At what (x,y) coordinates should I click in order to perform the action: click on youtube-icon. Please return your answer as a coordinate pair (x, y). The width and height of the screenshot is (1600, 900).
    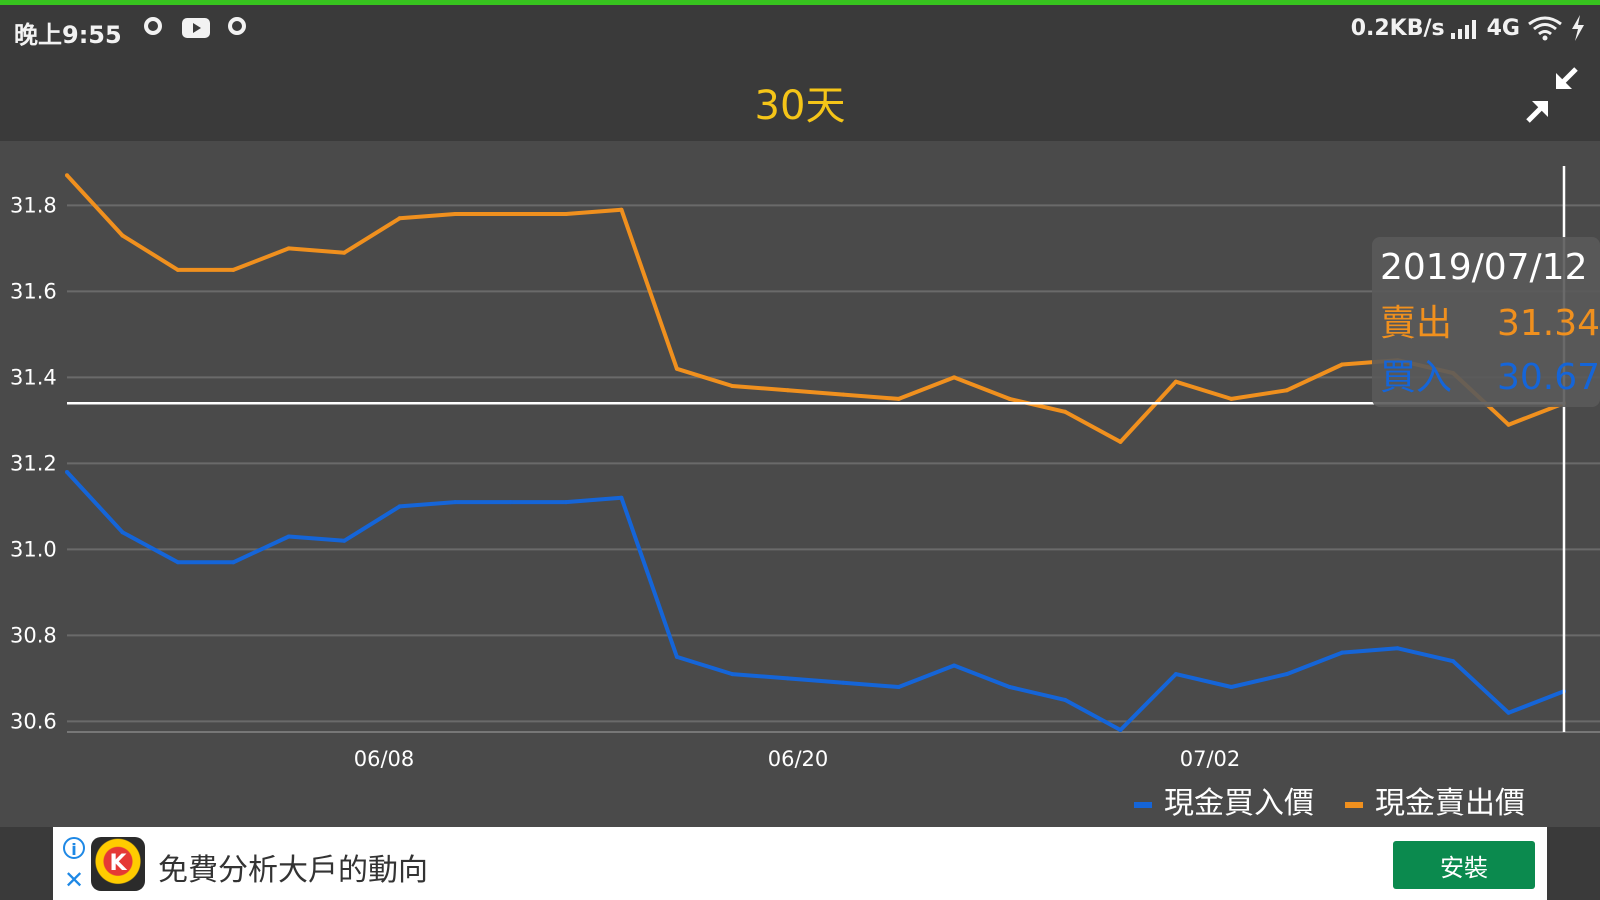
    Looking at the image, I should click on (196, 28).